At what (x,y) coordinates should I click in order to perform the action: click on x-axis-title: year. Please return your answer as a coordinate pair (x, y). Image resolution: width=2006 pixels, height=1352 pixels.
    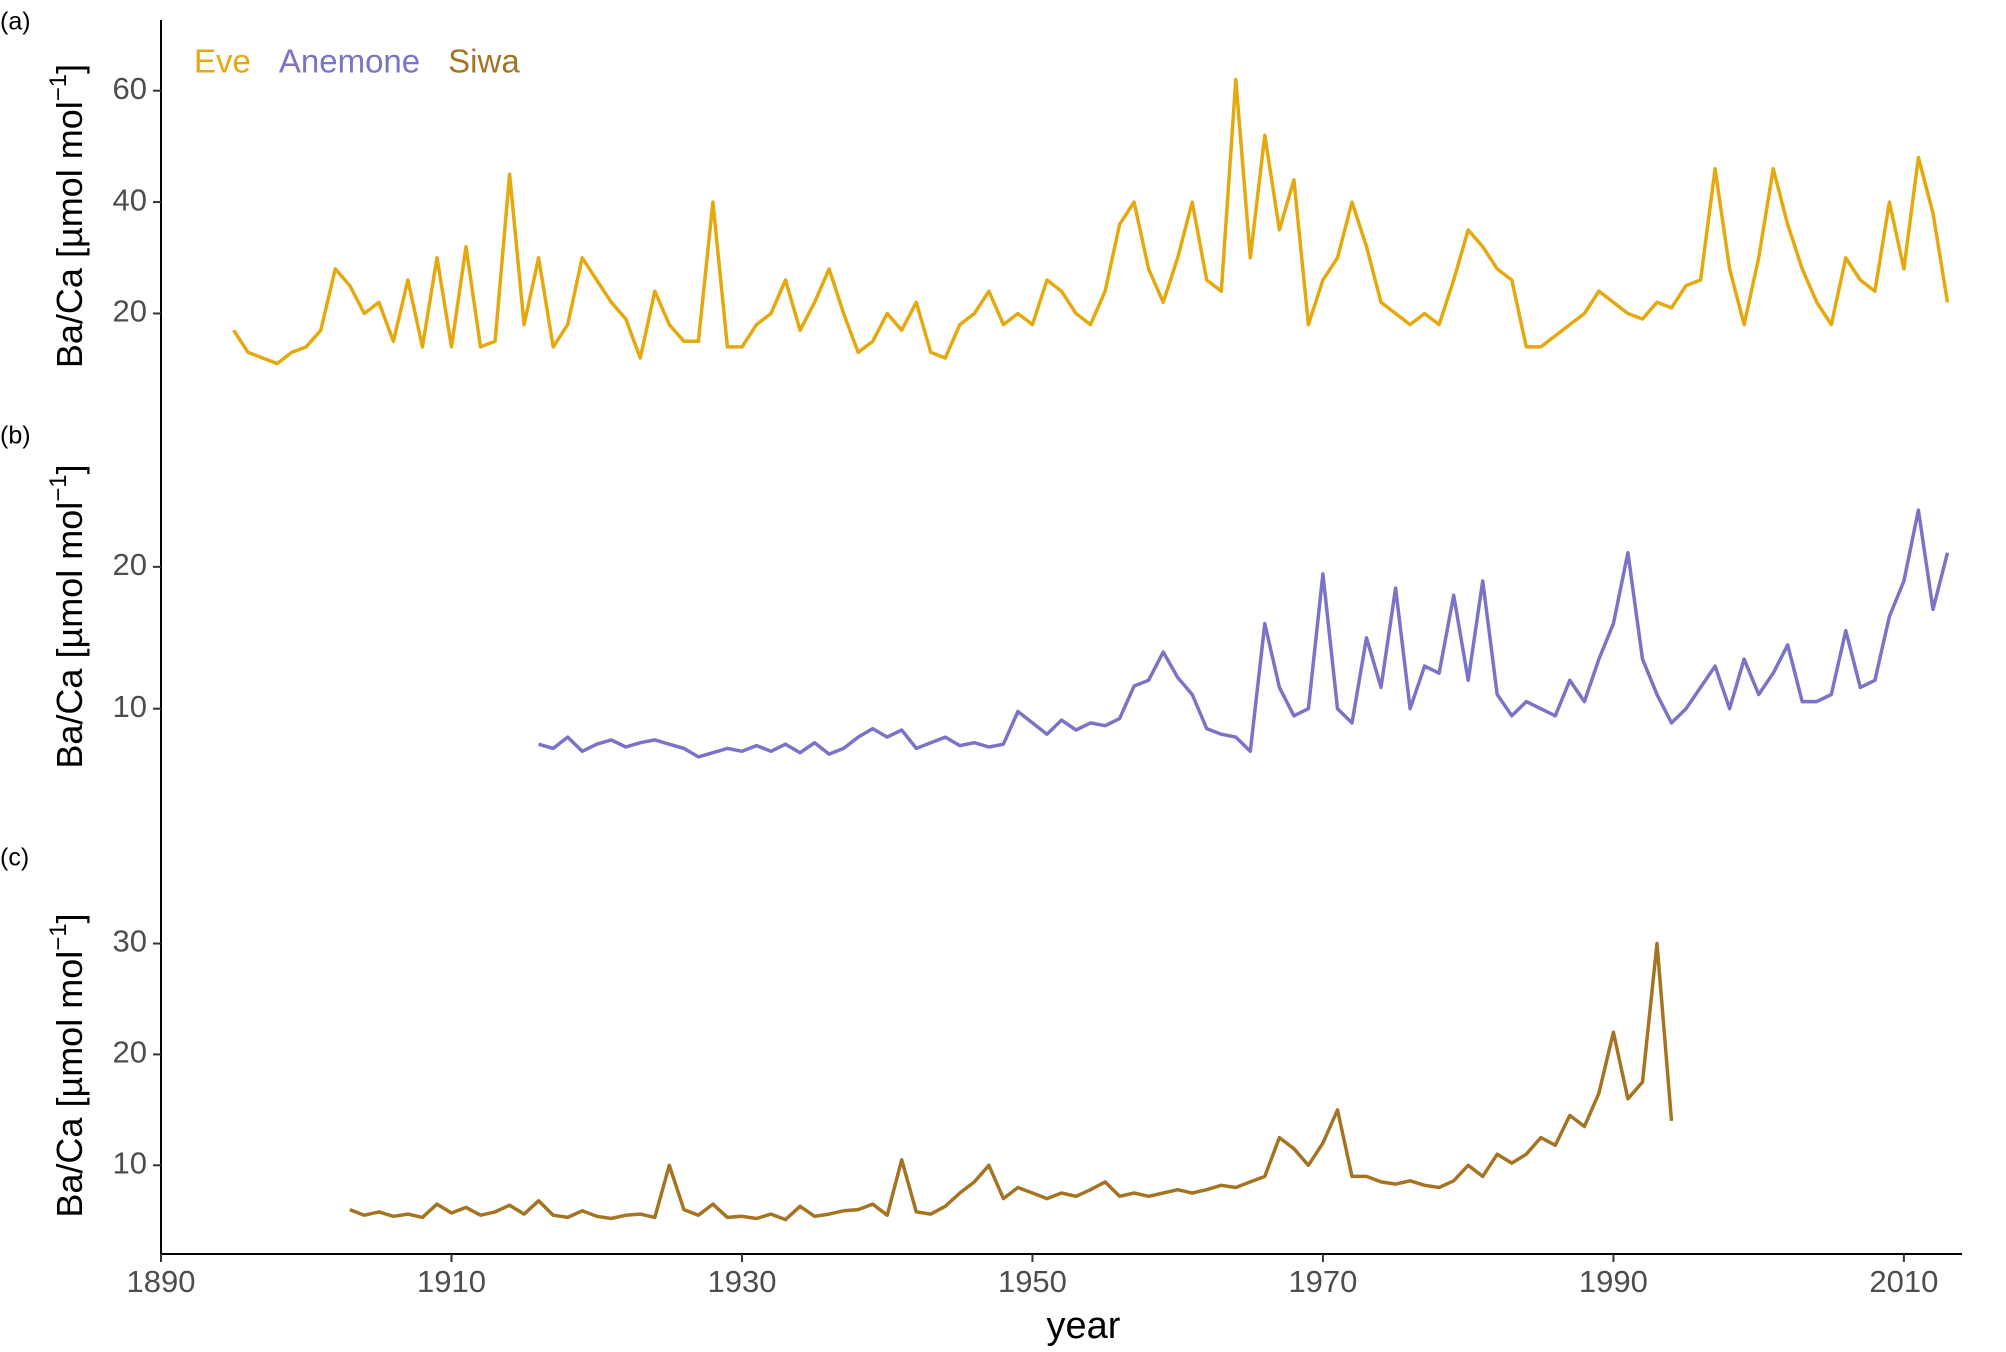
    Looking at the image, I should click on (1084, 1326).